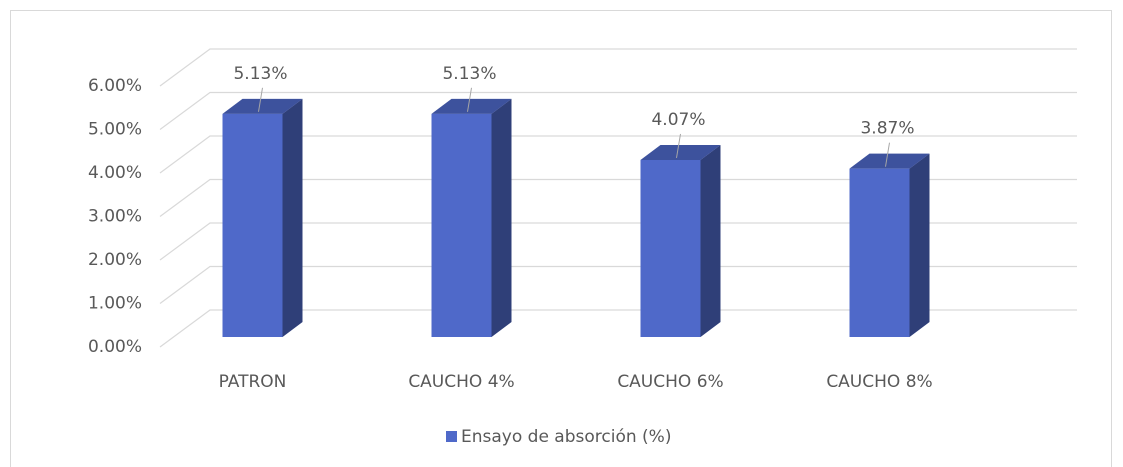 The image size is (1123, 467). Describe the element at coordinates (566, 437) in the screenshot. I see `legend-label: Ensayo de absorción (%)` at that location.